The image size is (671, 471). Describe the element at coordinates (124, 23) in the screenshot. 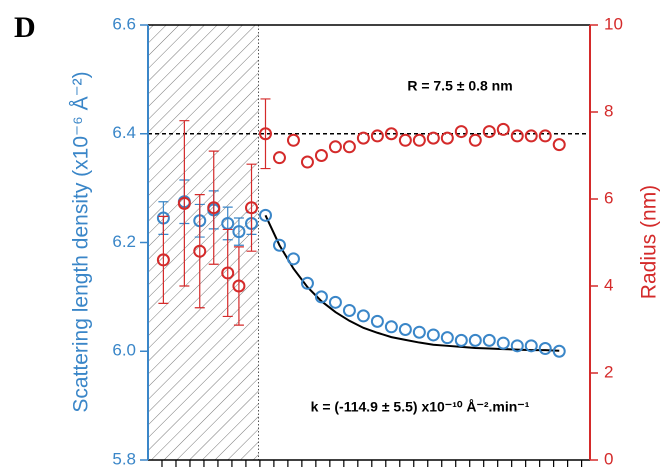

I see `y-tick-label: 6.6` at that location.